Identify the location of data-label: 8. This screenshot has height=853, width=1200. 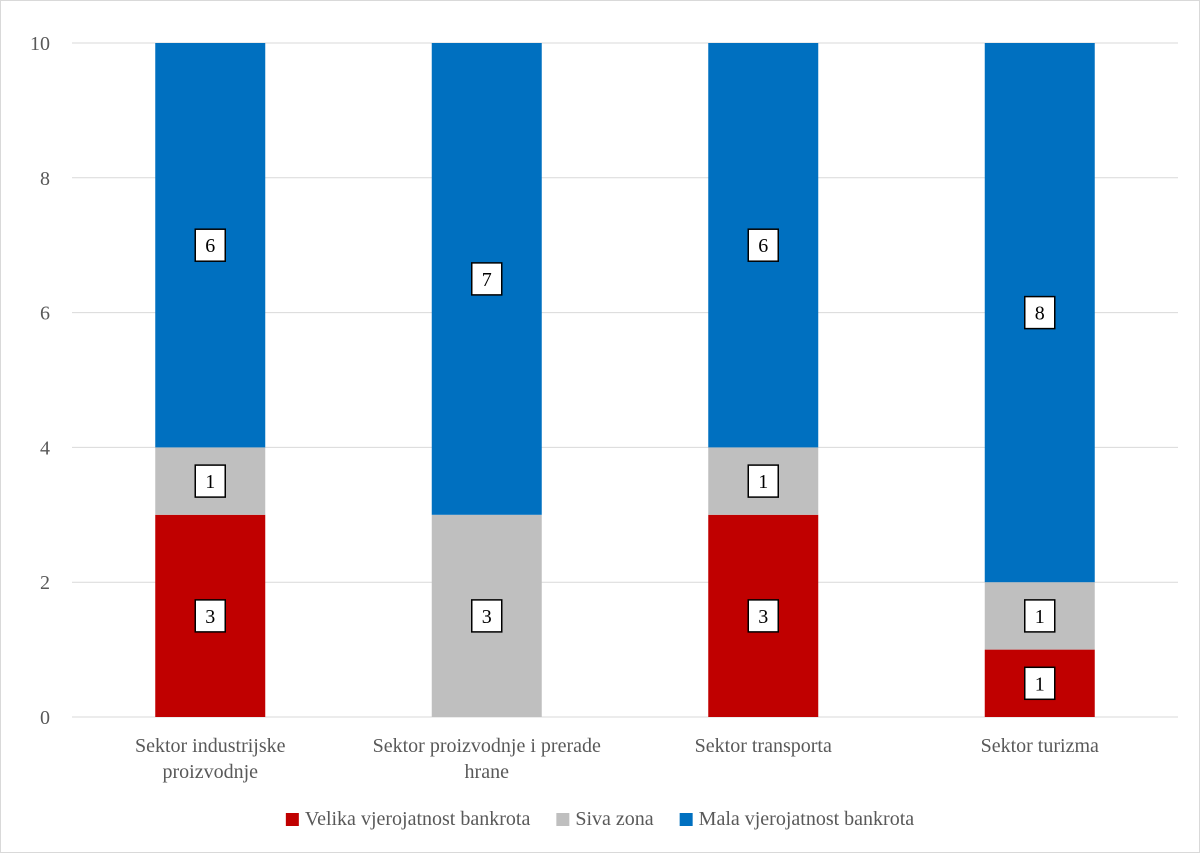
(1040, 314).